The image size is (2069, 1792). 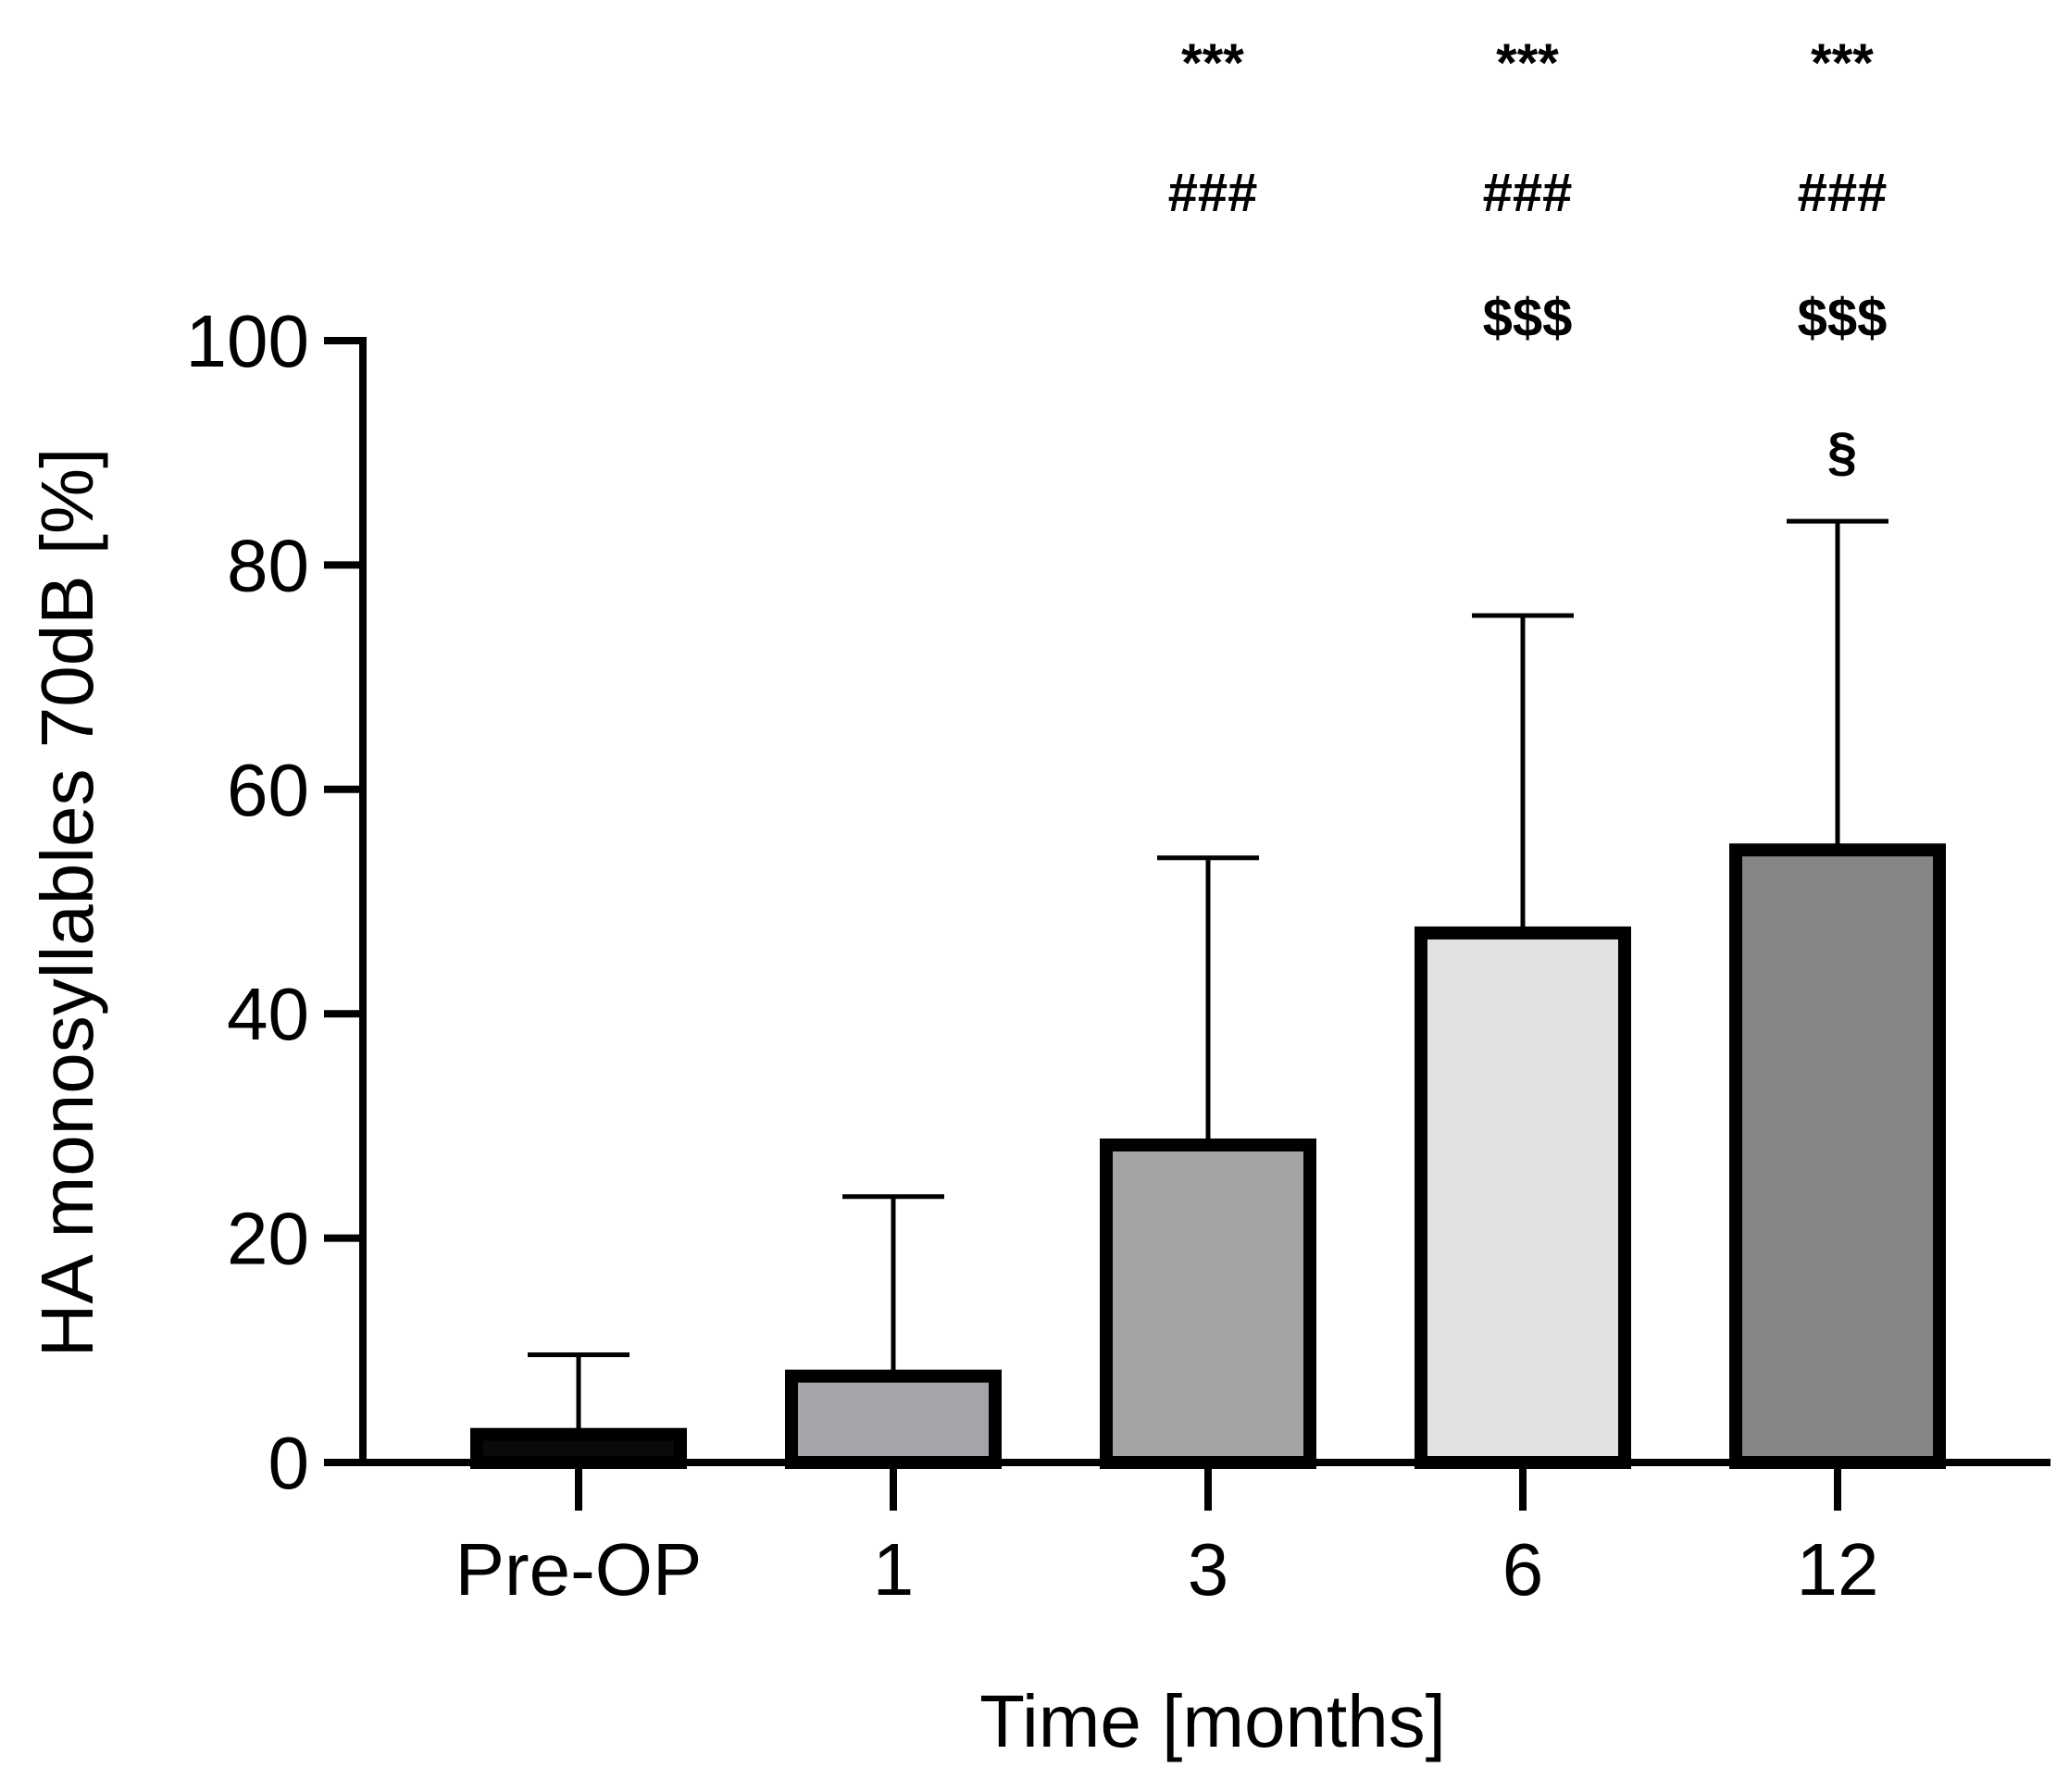 I want to click on y-axis-title: HA monosyllables 70dB [%], so click(x=67, y=903).